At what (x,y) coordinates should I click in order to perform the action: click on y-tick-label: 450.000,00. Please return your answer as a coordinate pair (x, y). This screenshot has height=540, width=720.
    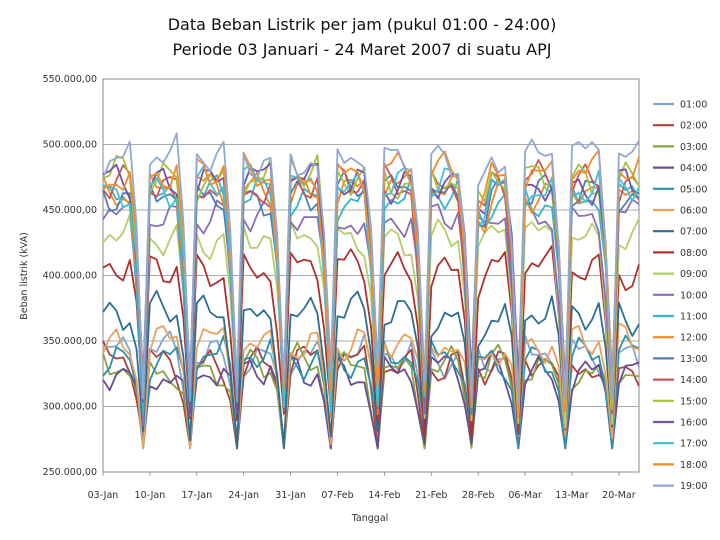
    Looking at the image, I should click on (70, 210).